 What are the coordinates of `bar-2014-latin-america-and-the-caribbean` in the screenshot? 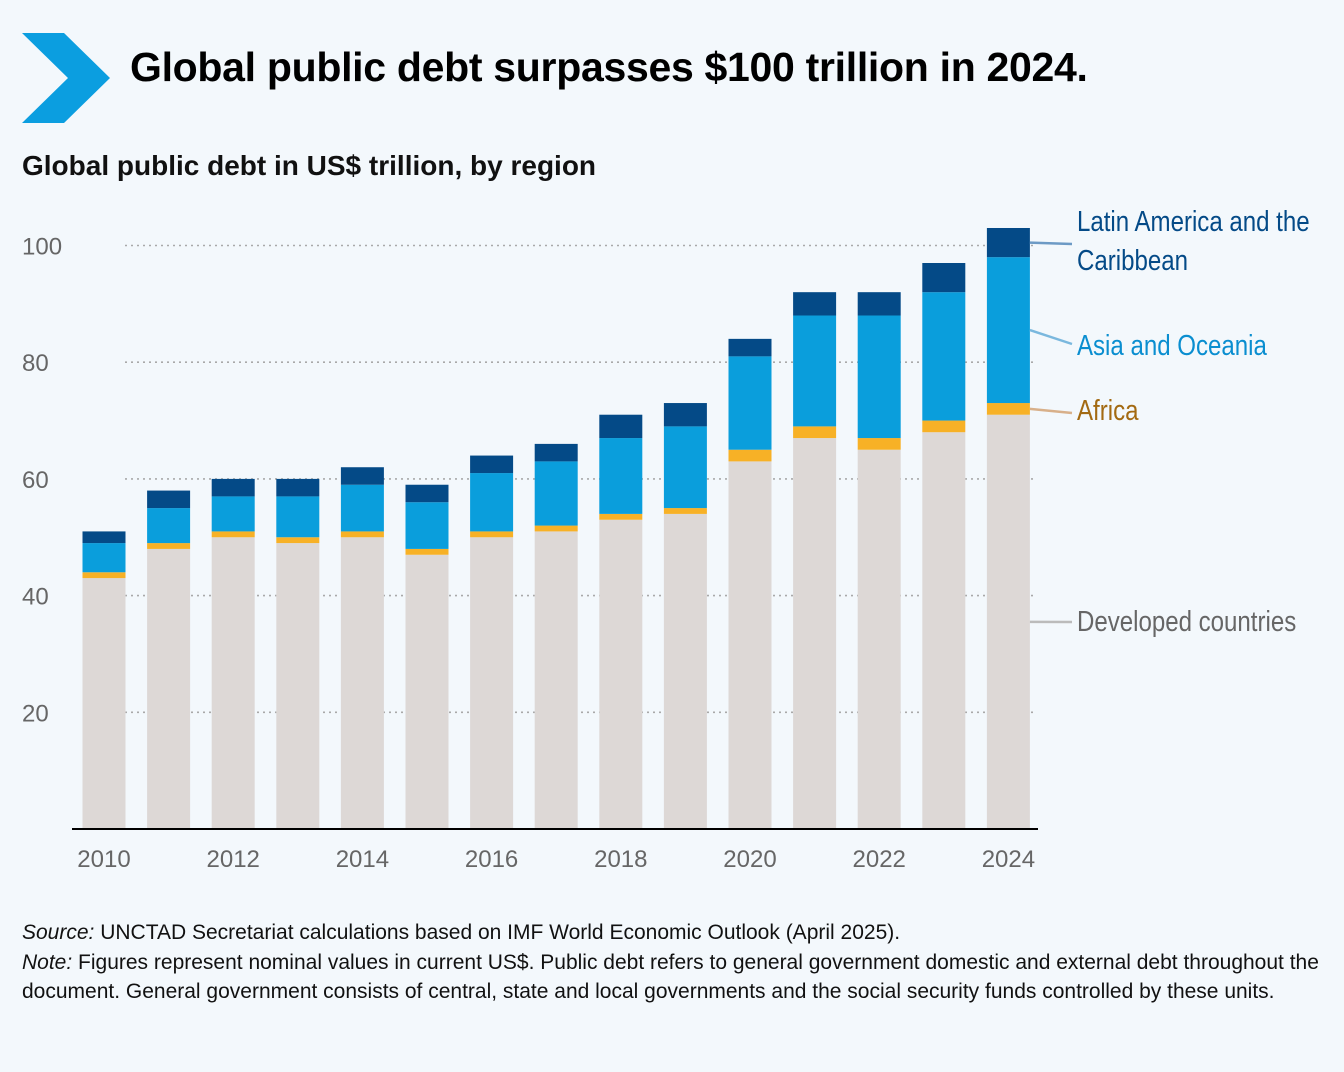 It's located at (362, 476).